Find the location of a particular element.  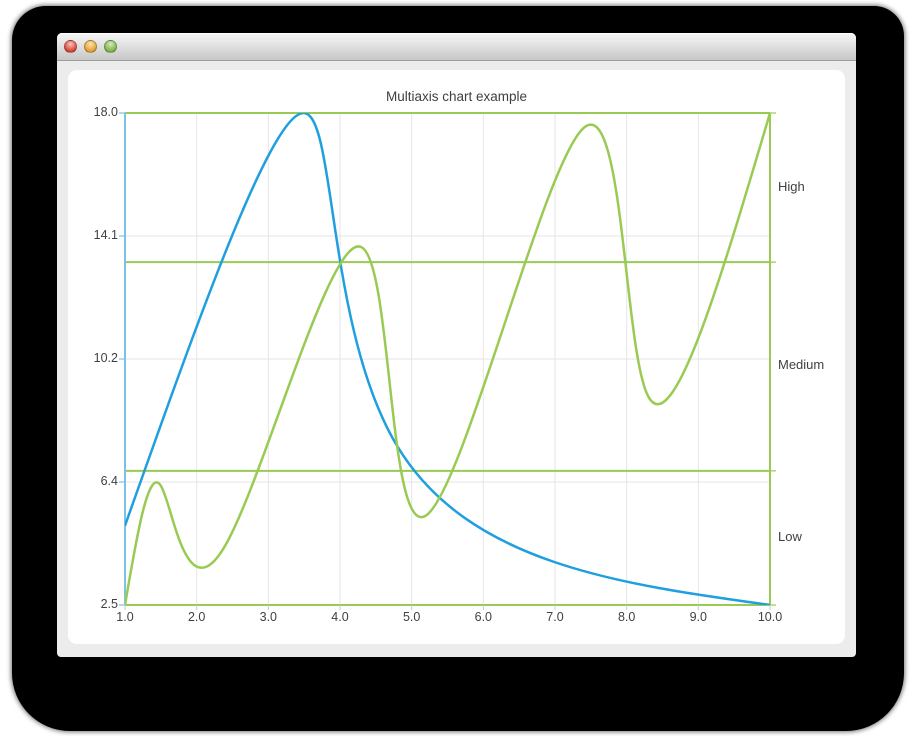

x-axis-tick-label: 9.0 is located at coordinates (698, 617).